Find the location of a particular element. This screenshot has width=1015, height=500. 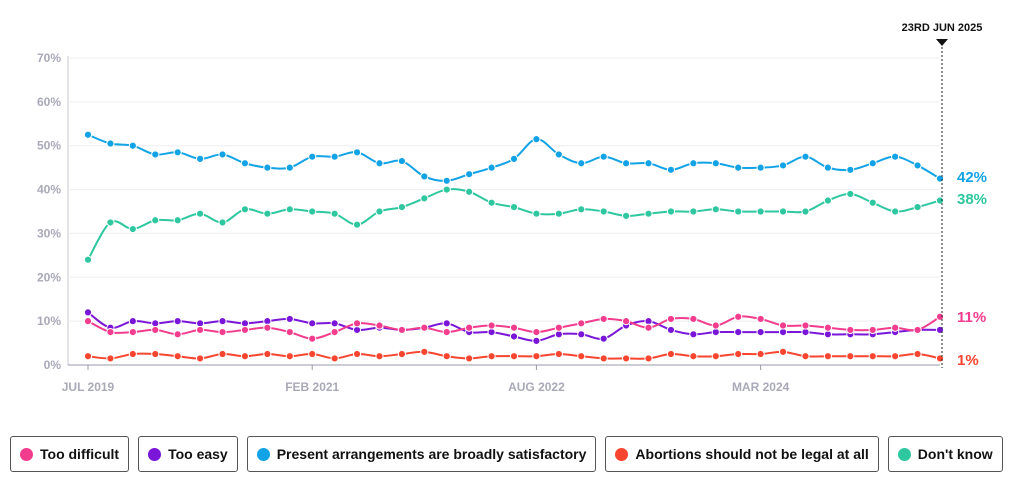

y-tick-label: 50% is located at coordinates (49, 146).